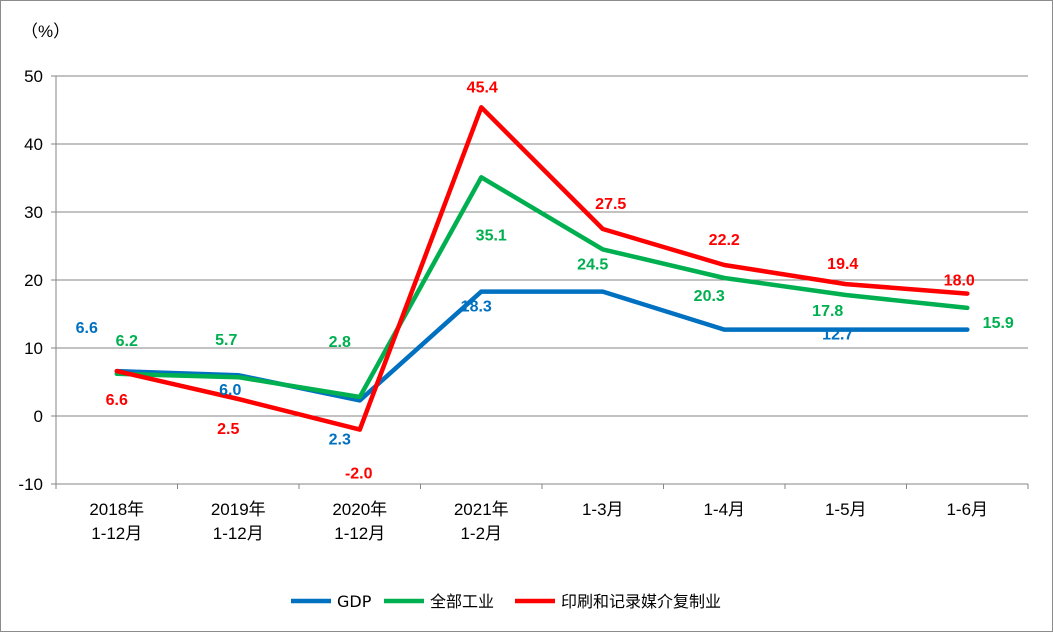 This screenshot has height=632, width=1053. What do you see at coordinates (482, 87) in the screenshot?
I see `data-label: 45.4` at bounding box center [482, 87].